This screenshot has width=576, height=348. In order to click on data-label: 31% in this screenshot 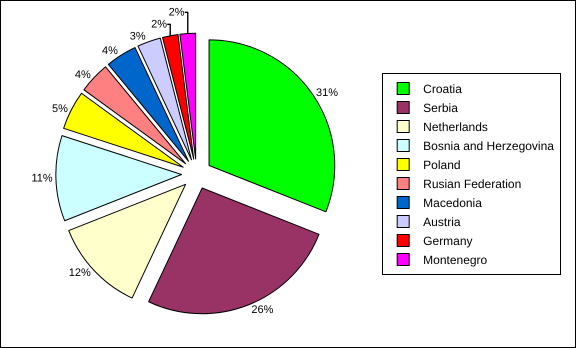, I will do `click(327, 92)`.